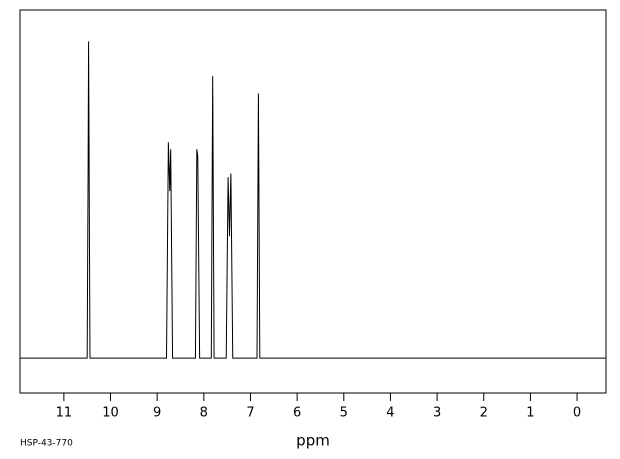 The width and height of the screenshot is (620, 459). What do you see at coordinates (577, 413) in the screenshot?
I see `x-tick-label: 0` at bounding box center [577, 413].